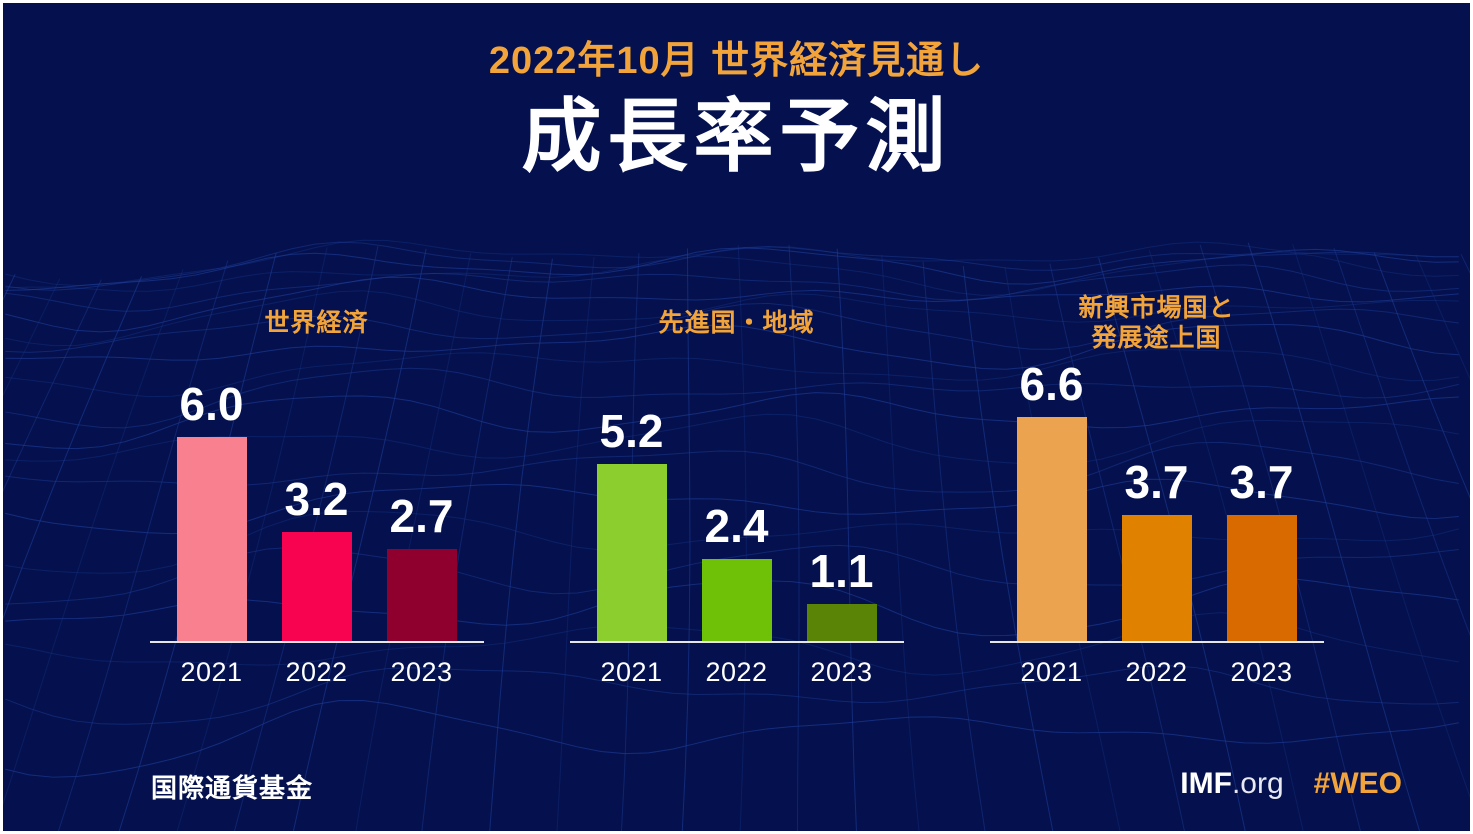 The width and height of the screenshot is (1473, 834). Describe the element at coordinates (211, 404) in the screenshot. I see `bar-value-label: 6.0` at that location.